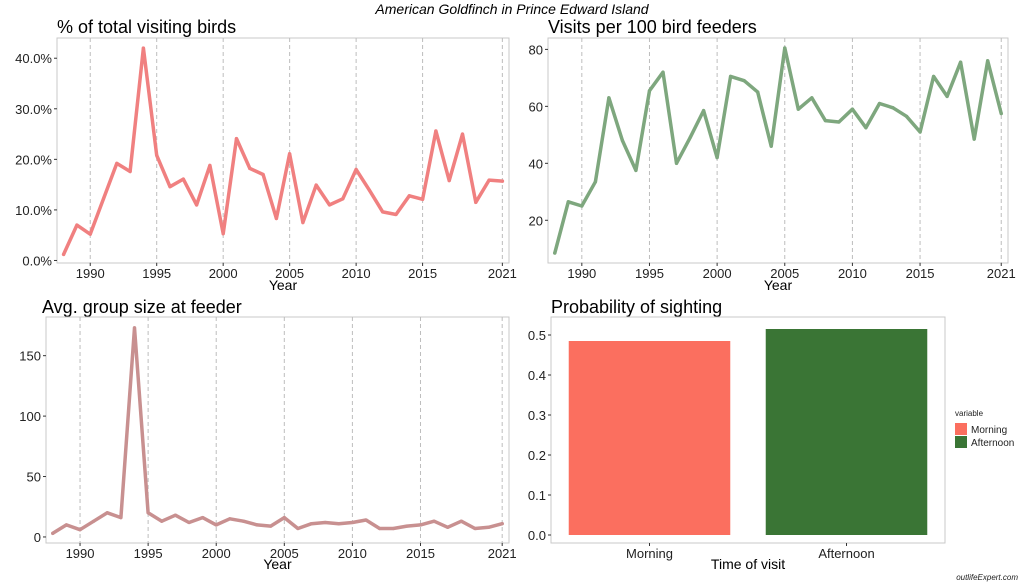 This screenshot has height=585, width=1024. I want to click on y-tick-label: 0.2, so click(537, 455).